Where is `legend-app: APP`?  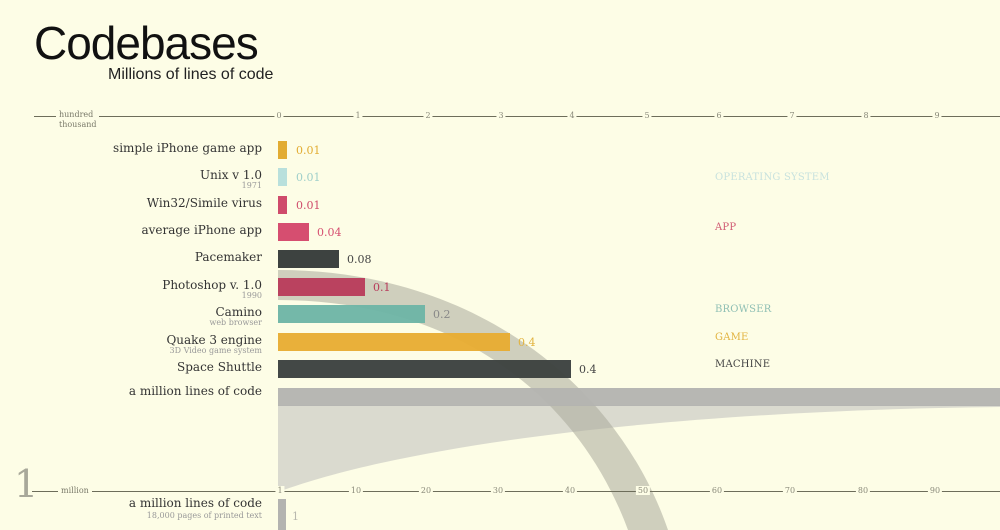 legend-app: APP is located at coordinates (726, 227).